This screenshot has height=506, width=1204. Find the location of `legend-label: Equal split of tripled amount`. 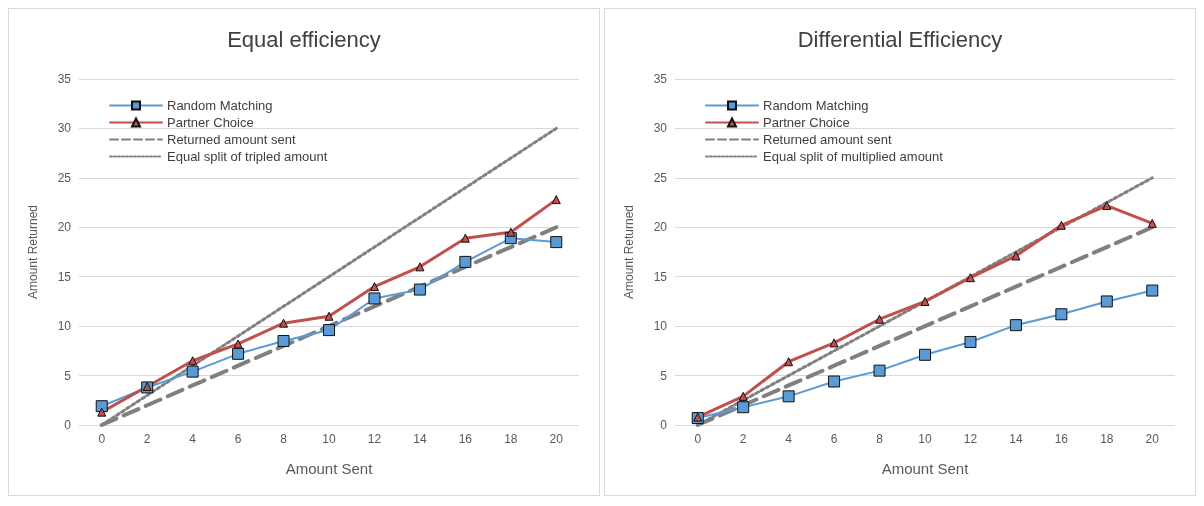

legend-label: Equal split of tripled amount is located at coordinates (247, 156).